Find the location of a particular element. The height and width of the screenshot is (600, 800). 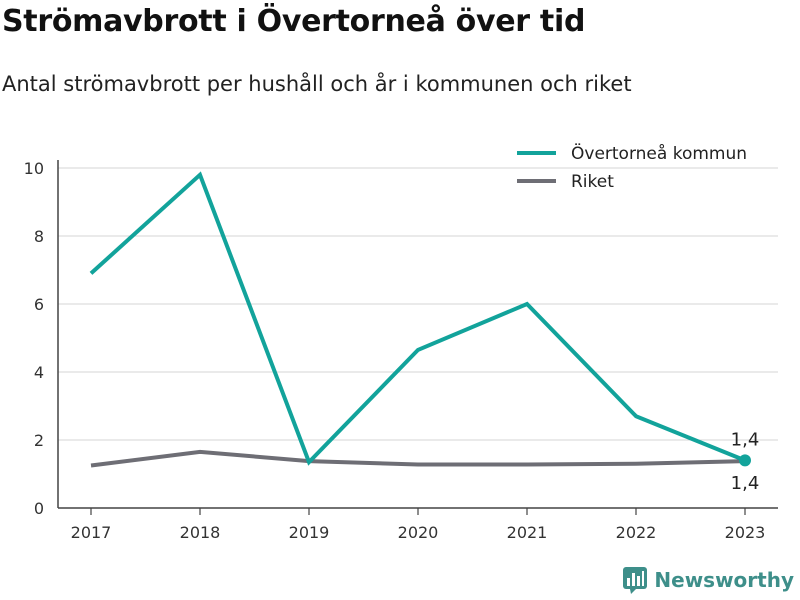

y-tick-label: 4 is located at coordinates (39, 372).